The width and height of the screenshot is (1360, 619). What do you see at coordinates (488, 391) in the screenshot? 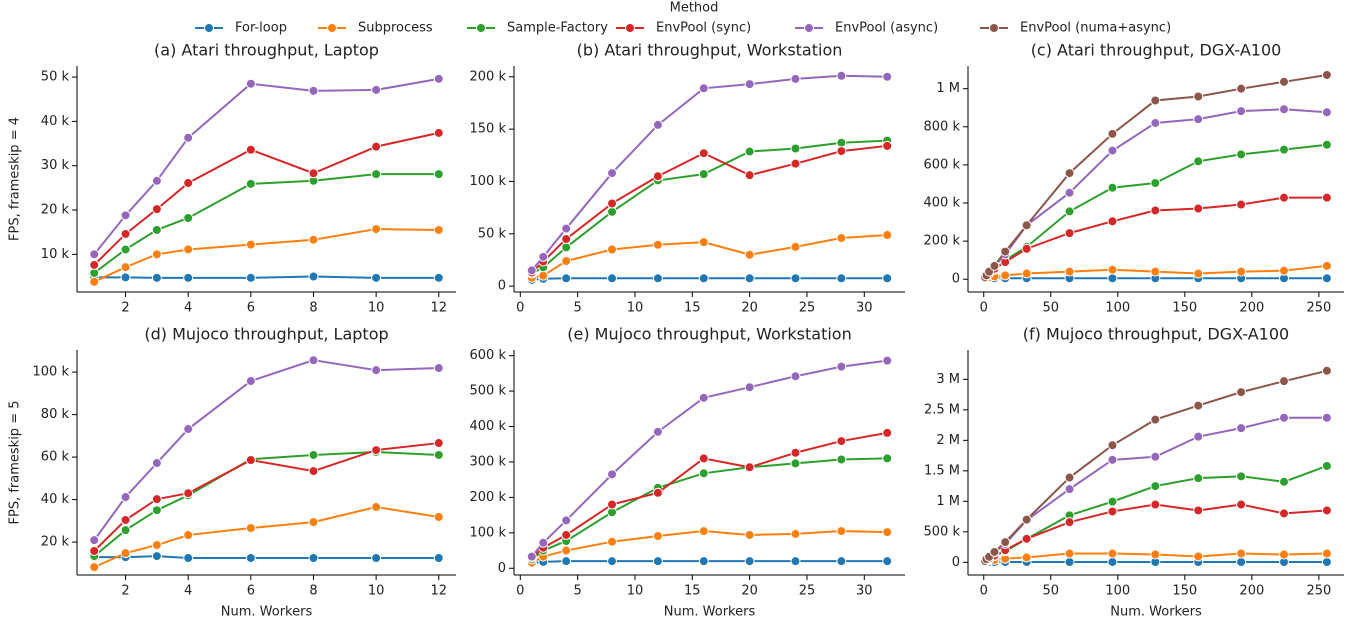
I see `y-tick-label: 500 k` at bounding box center [488, 391].